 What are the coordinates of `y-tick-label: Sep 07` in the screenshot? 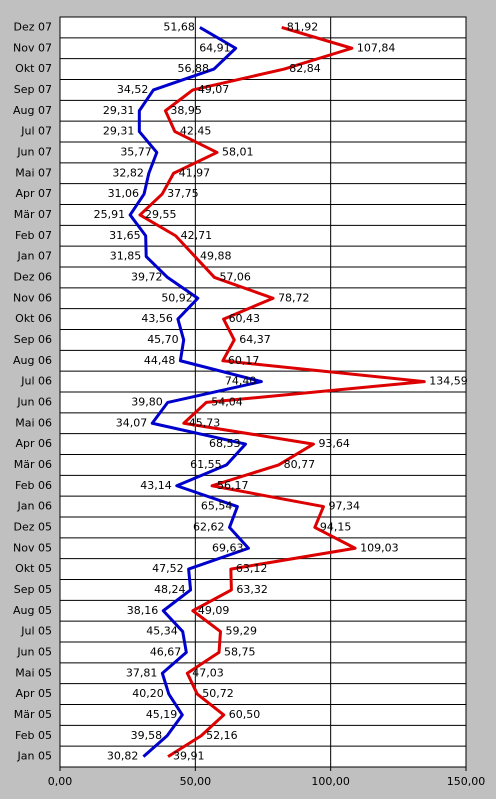 It's located at (33, 89).